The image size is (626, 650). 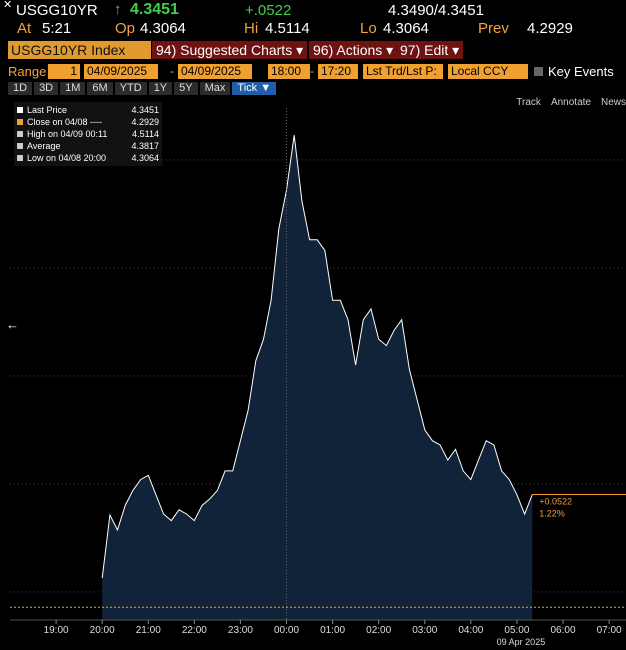 I want to click on collapse-arrow: ←, so click(x=12, y=324).